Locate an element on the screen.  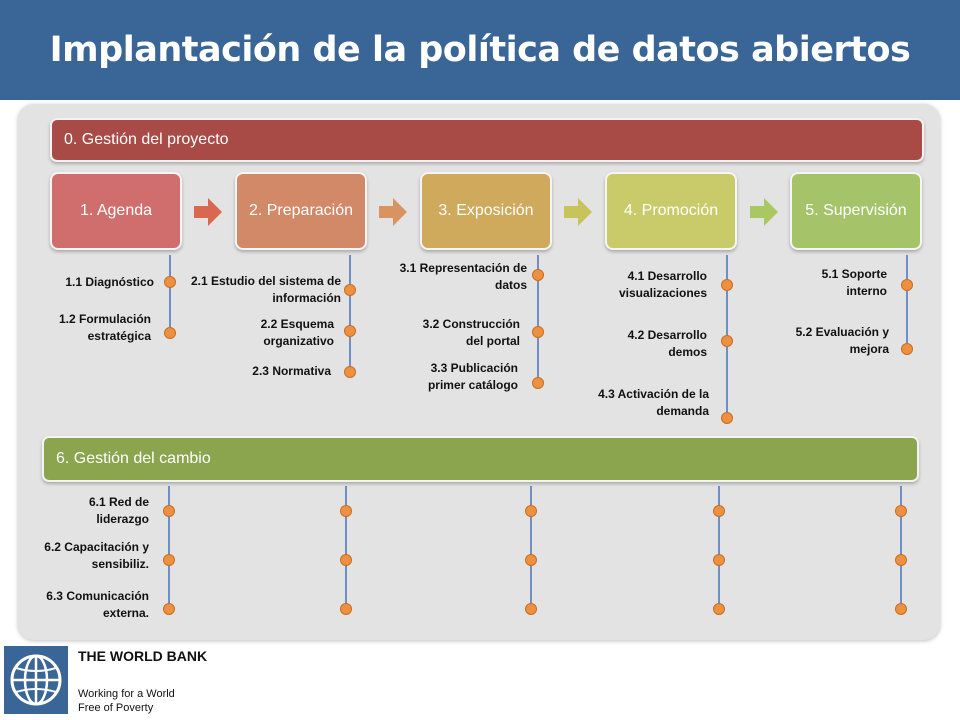
phase-preparacion: 2. Preparación is located at coordinates (301, 211).